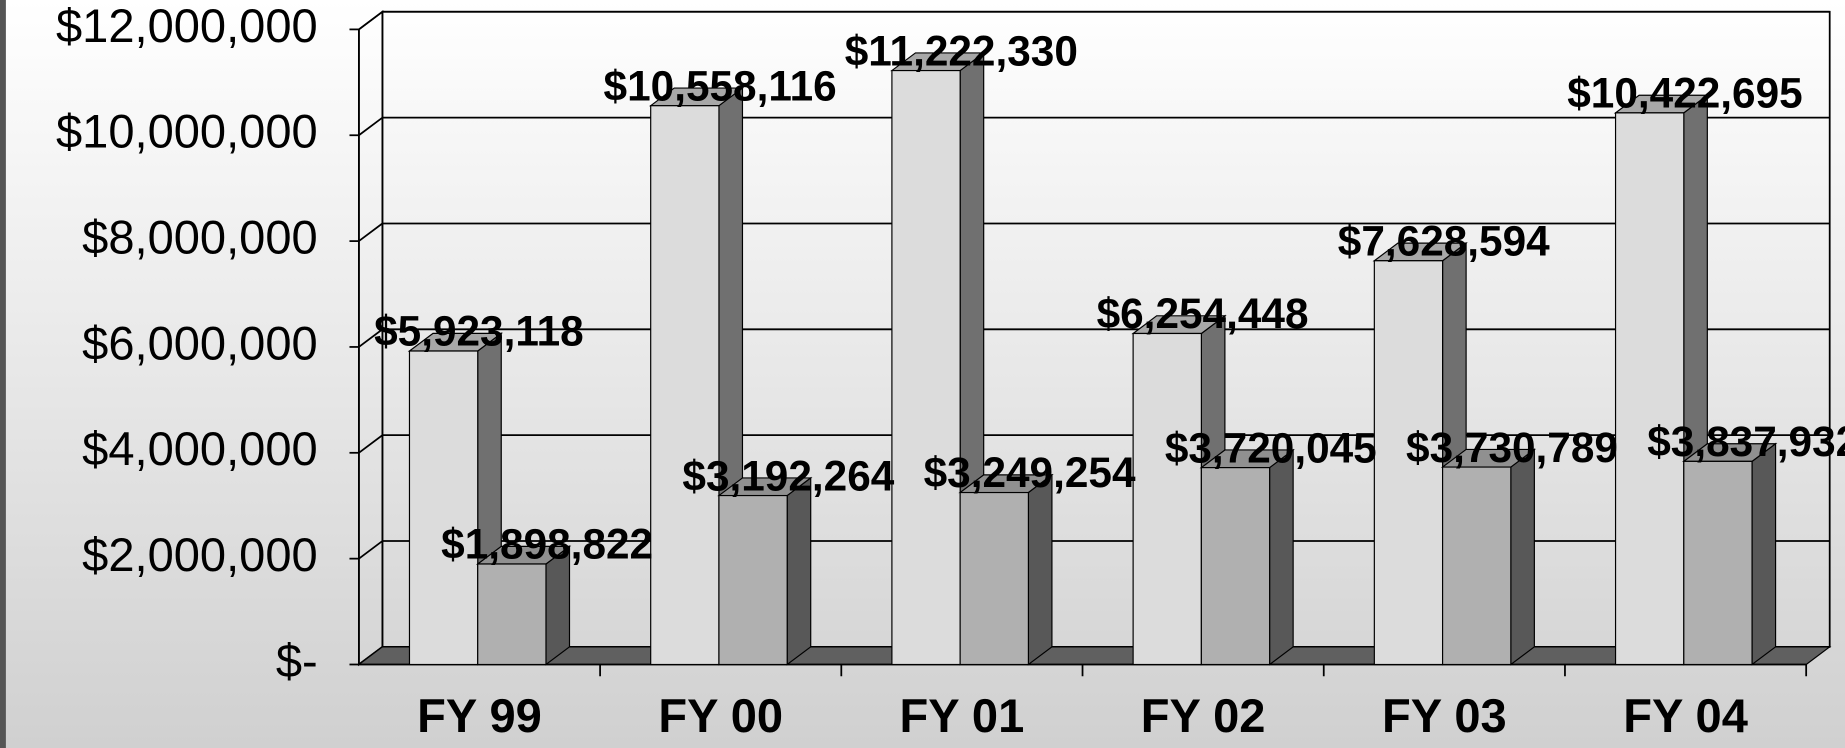 Image resolution: width=1845 pixels, height=748 pixels. Describe the element at coordinates (1444, 240) in the screenshot. I see `value-label: $7,628,594` at that location.